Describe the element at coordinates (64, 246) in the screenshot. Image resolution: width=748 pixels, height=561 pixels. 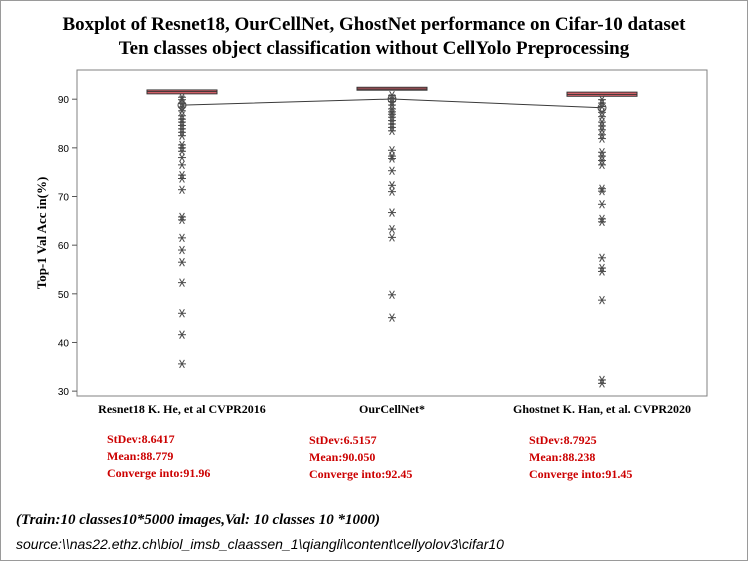
I see `y-tick-label: 60` at that location.